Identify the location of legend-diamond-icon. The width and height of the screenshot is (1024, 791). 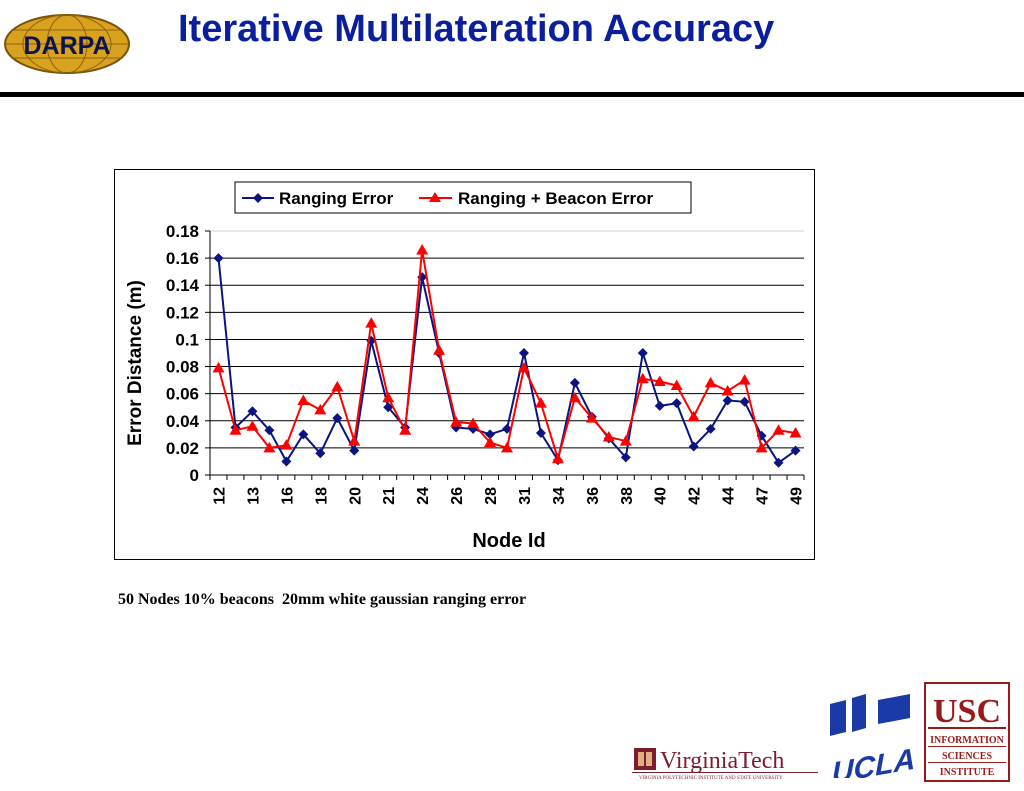
(258, 198).